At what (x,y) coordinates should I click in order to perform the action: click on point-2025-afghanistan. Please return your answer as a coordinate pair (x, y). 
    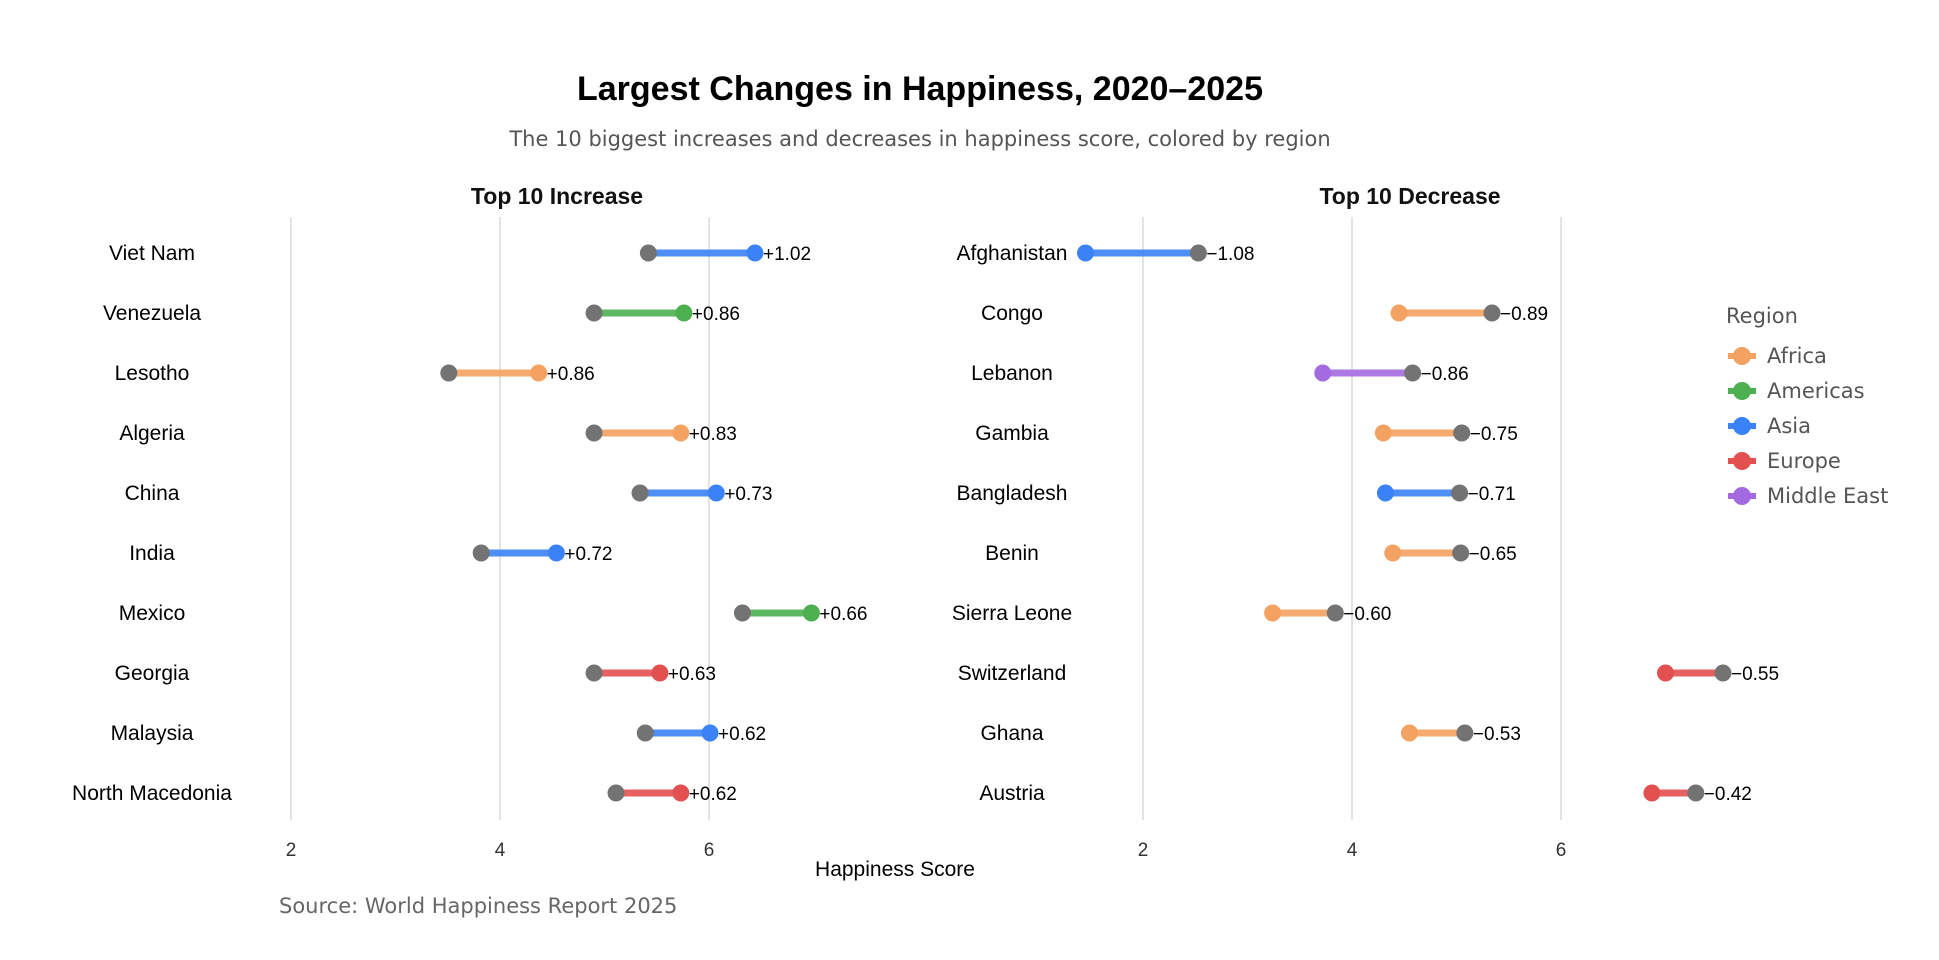
    Looking at the image, I should click on (1086, 253).